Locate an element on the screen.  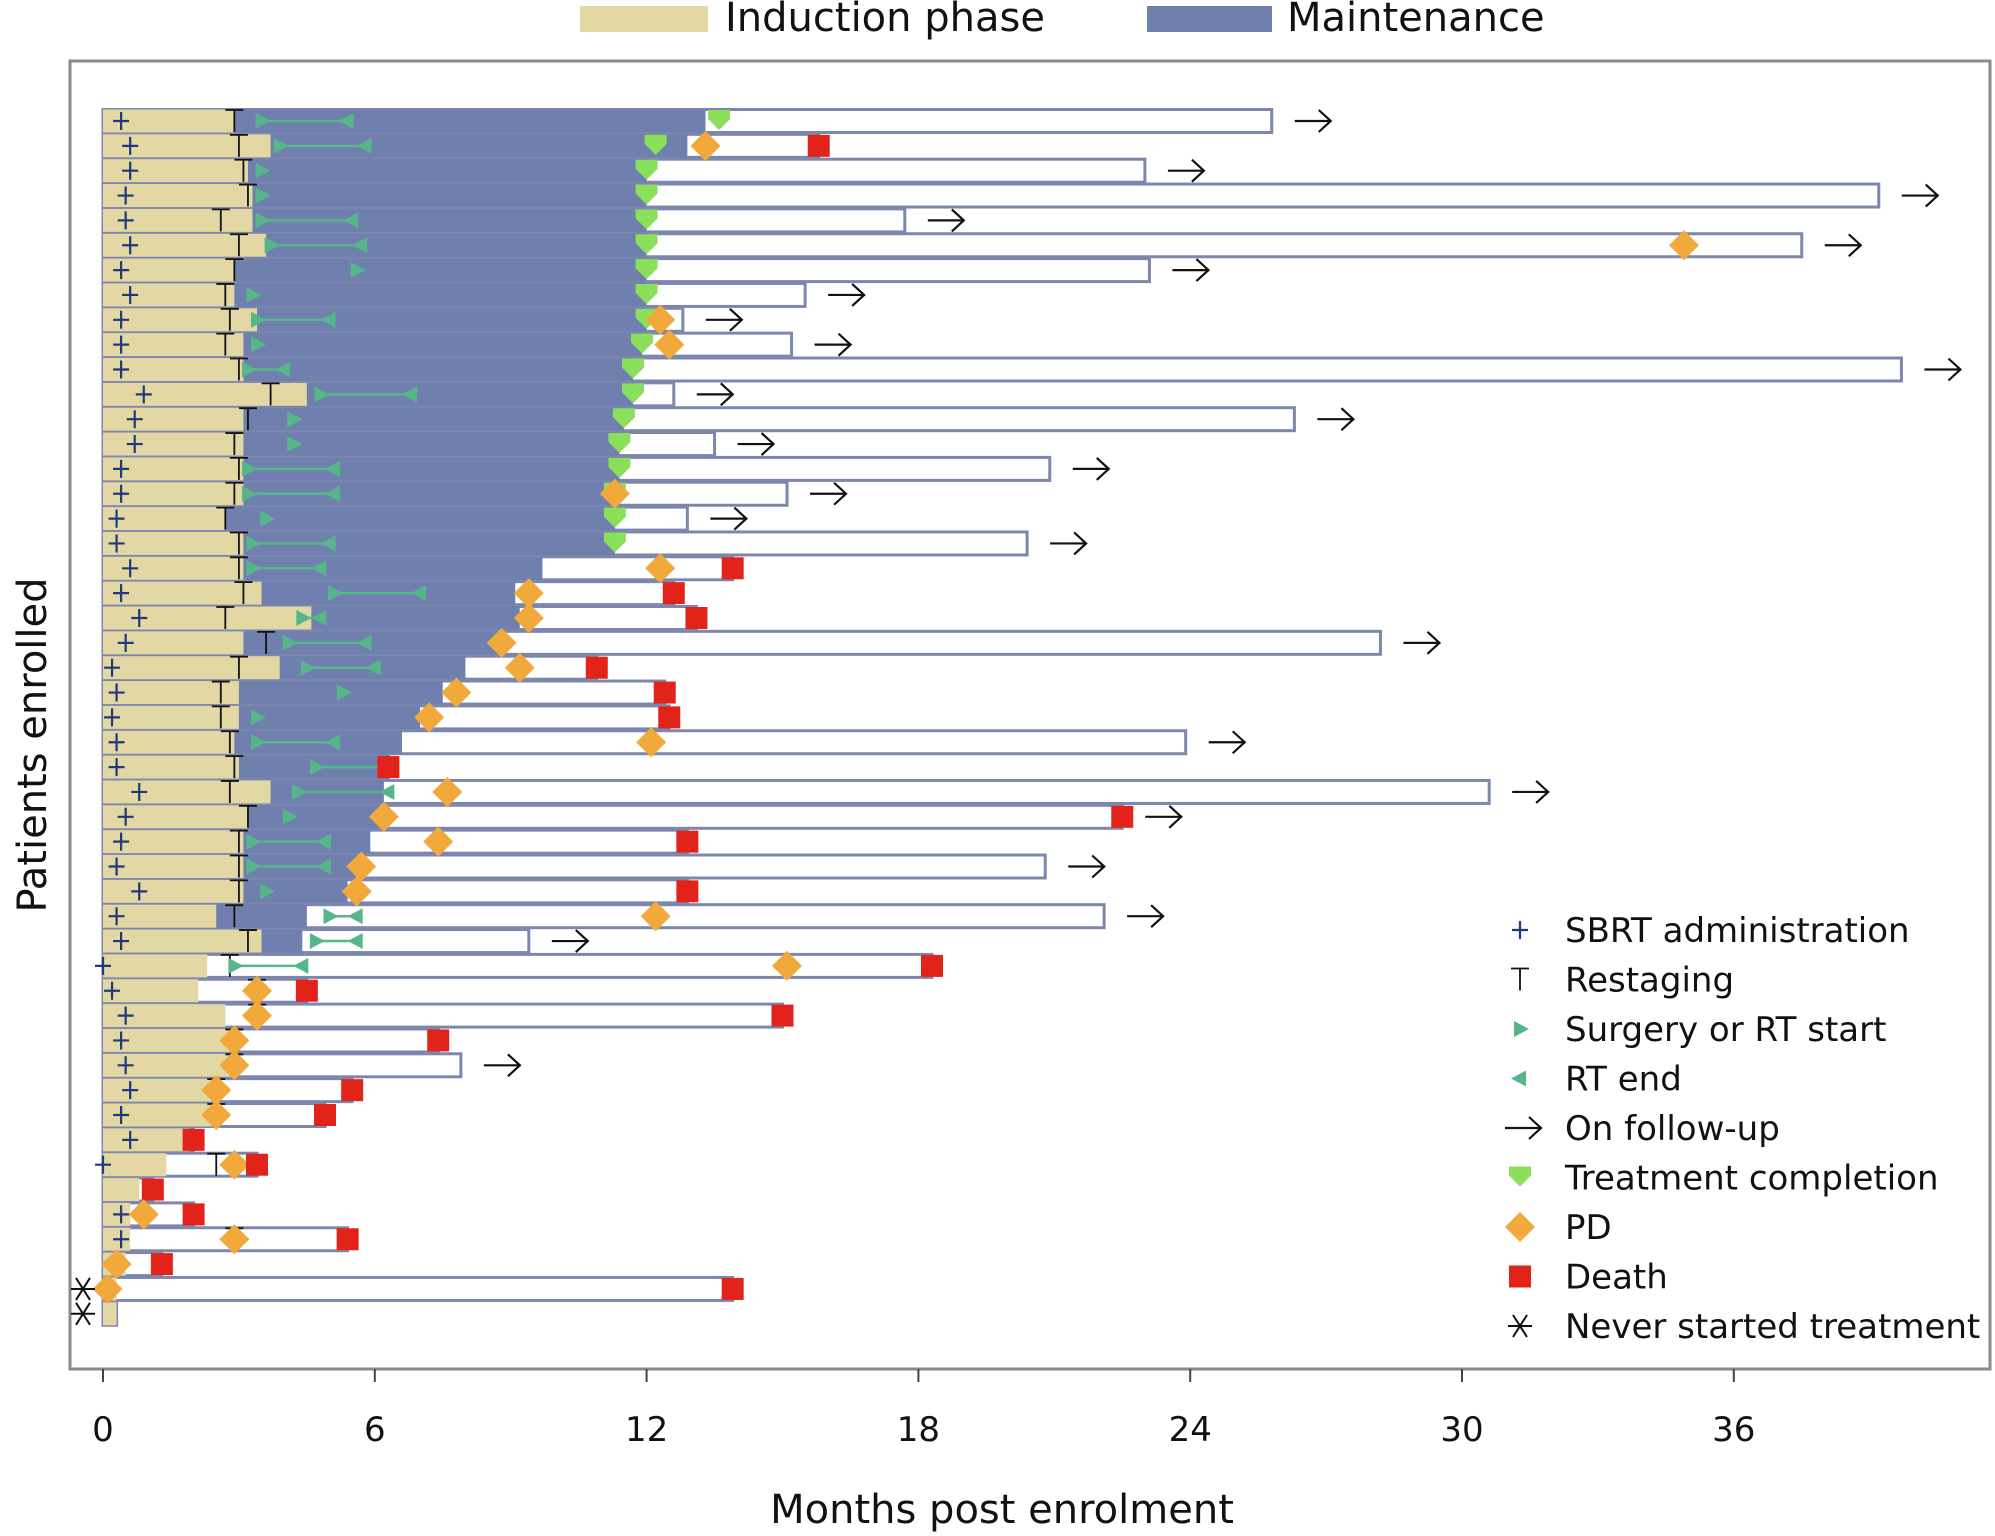
legend-swatch-maintenance is located at coordinates (1209, 19).